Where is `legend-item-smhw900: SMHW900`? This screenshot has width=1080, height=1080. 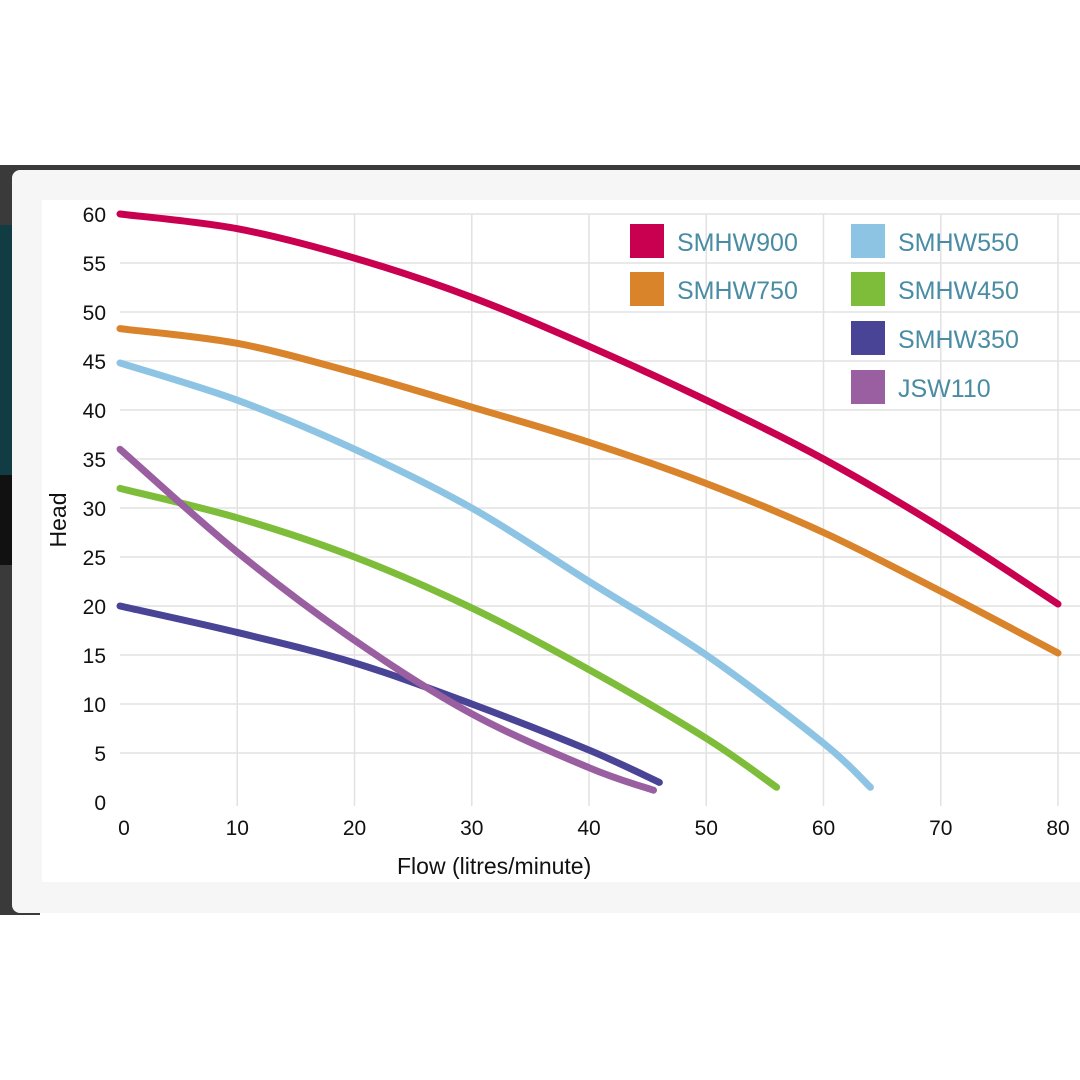
legend-item-smhw900: SMHW900 is located at coordinates (714, 241).